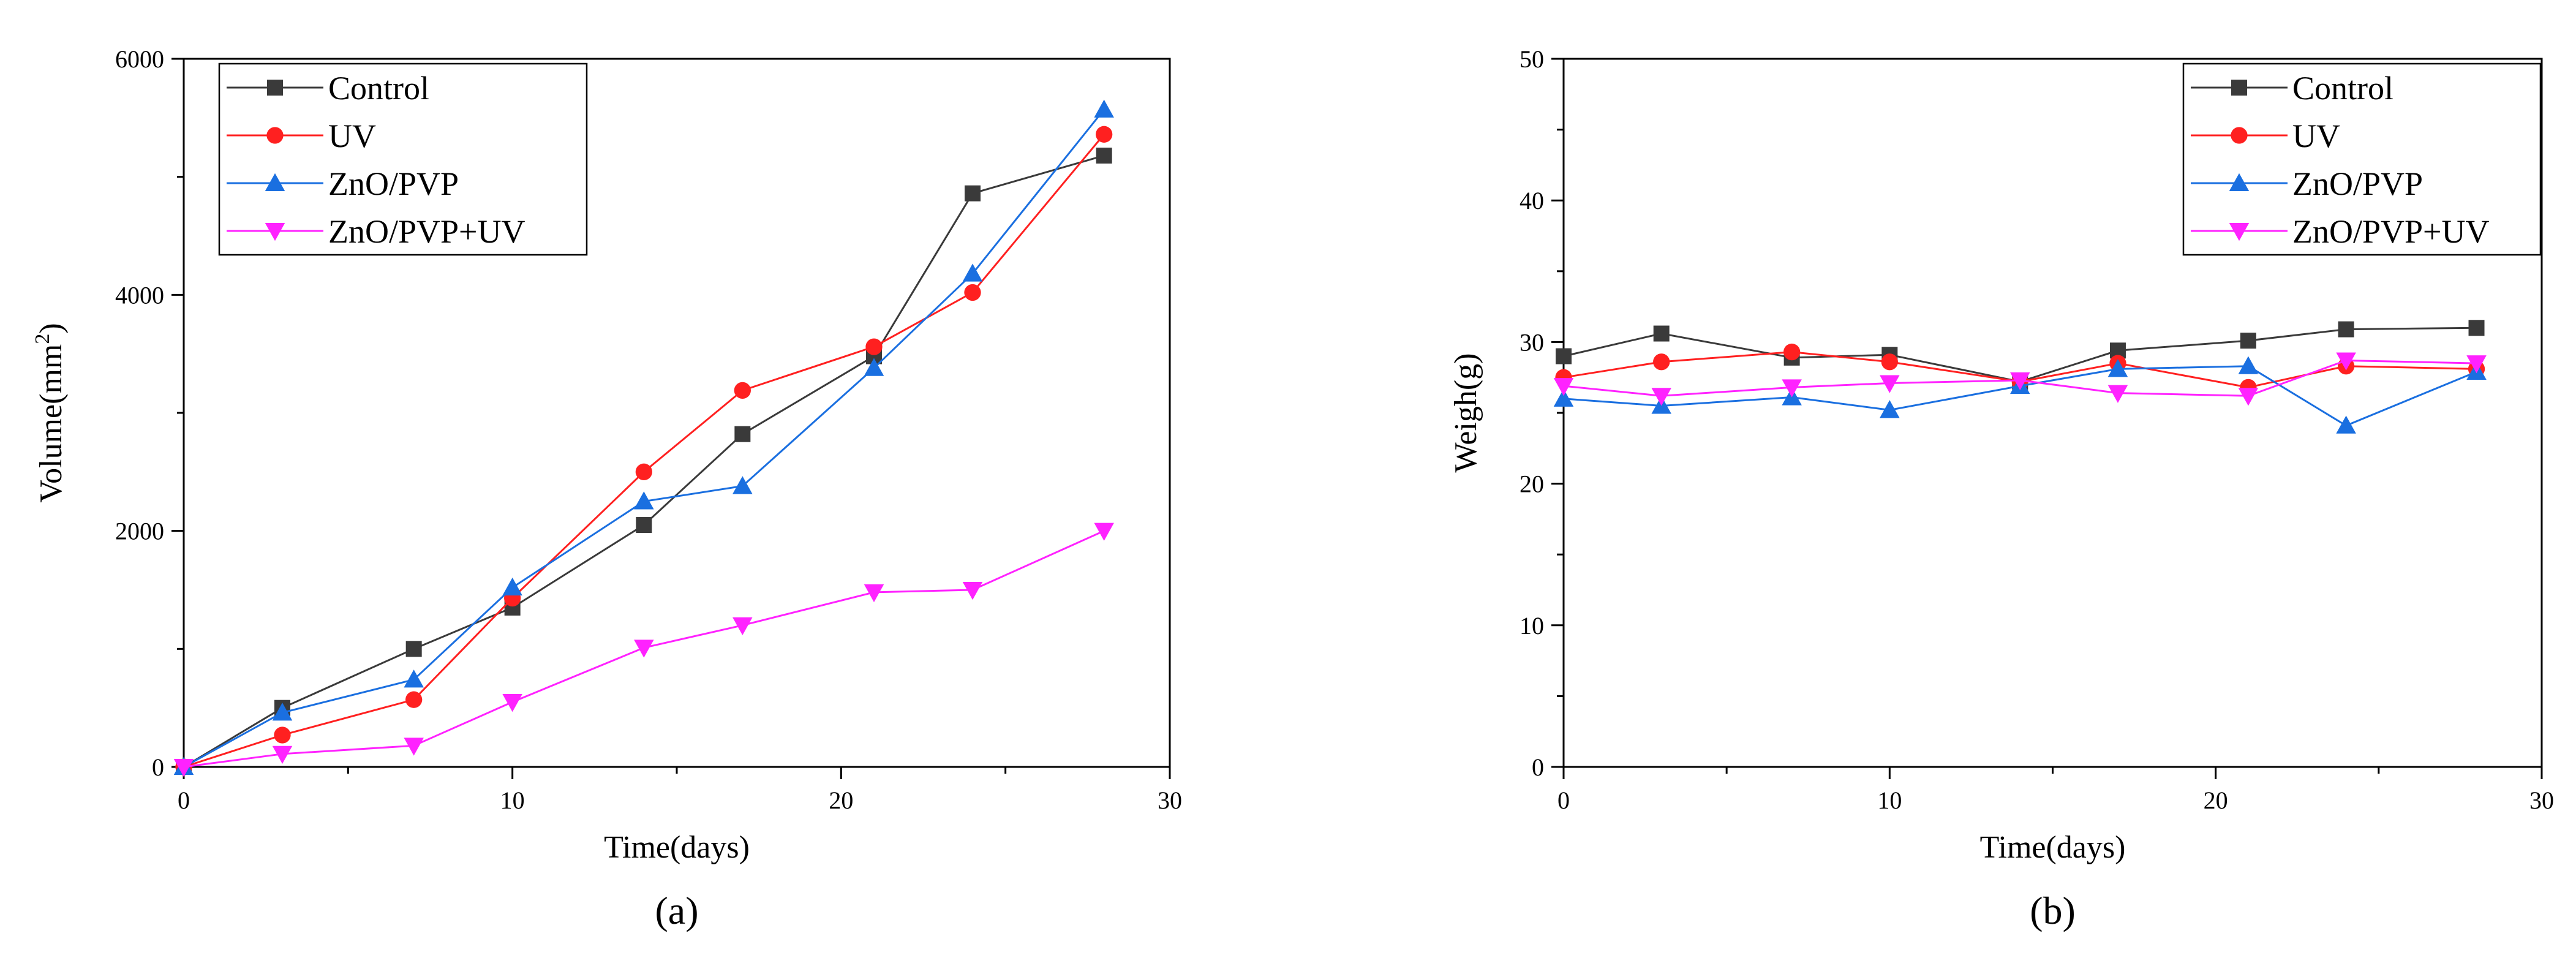 The height and width of the screenshot is (966, 2576). I want to click on y-tick-label: 6000, so click(139, 59).